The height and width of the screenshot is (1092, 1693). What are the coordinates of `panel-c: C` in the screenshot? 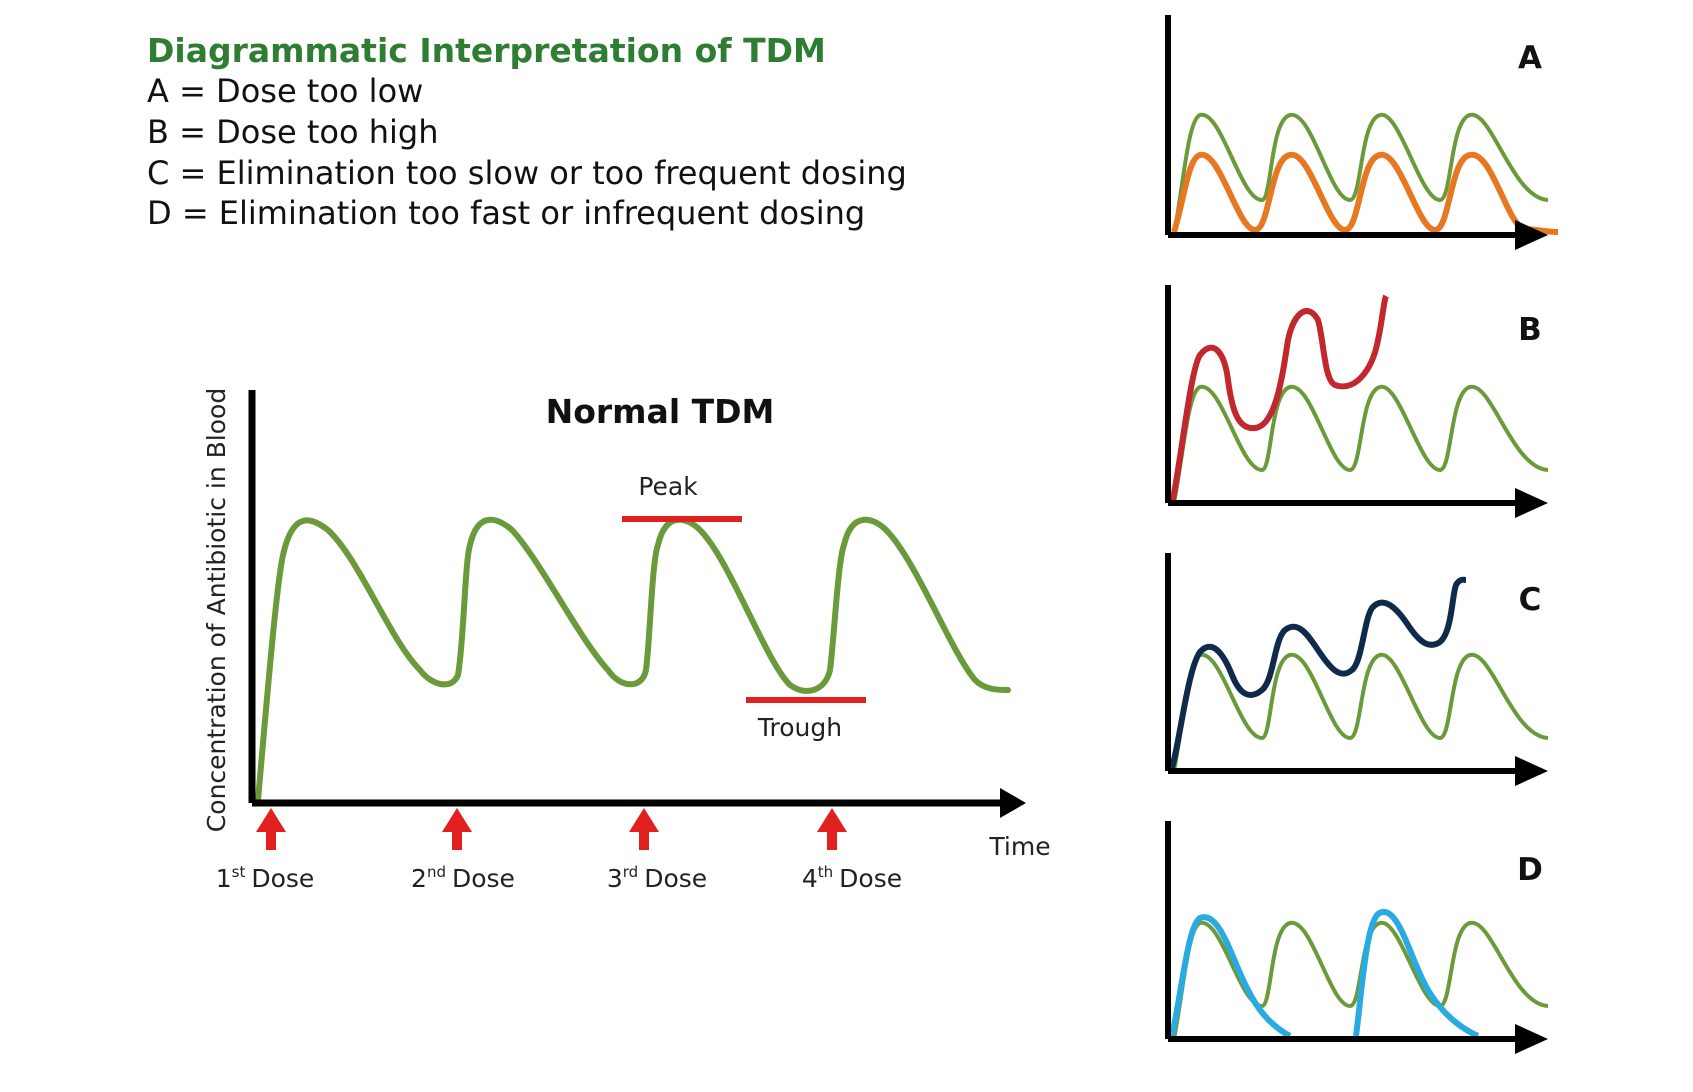 It's located at (1357, 669).